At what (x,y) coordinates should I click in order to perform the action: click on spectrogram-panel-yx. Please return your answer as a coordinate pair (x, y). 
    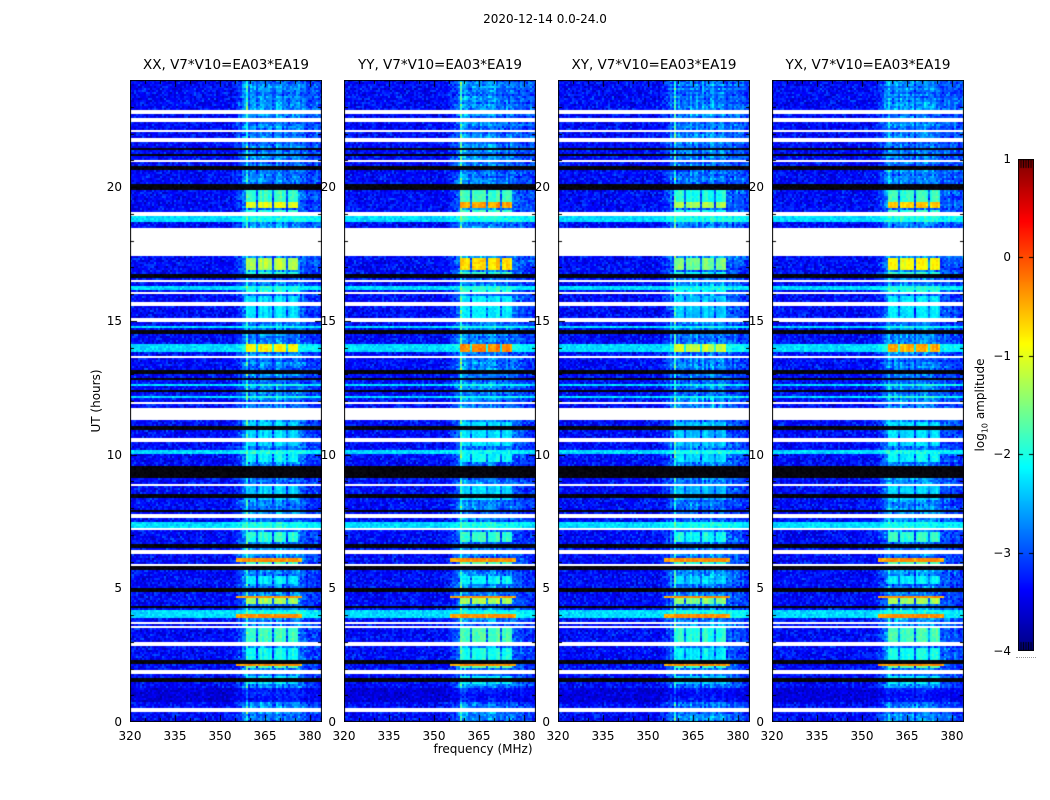
    Looking at the image, I should click on (868, 401).